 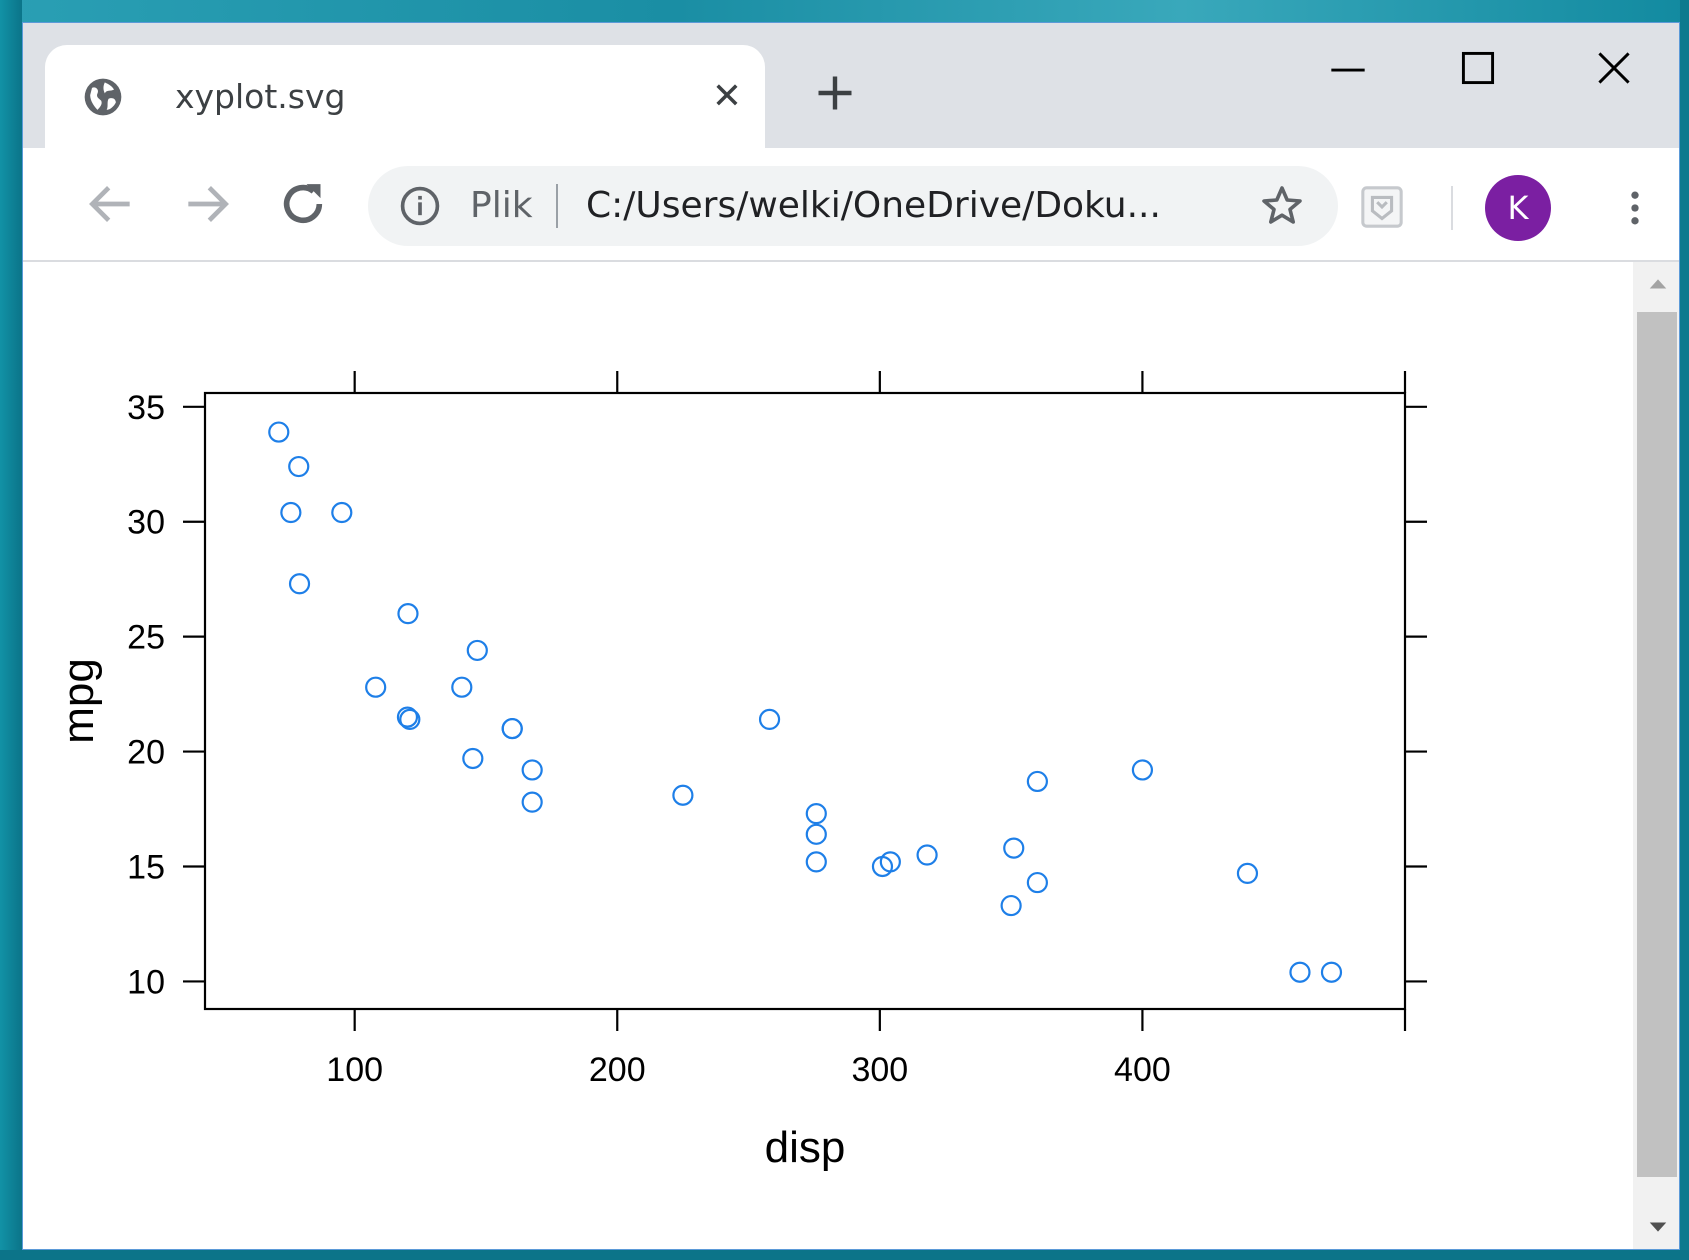 I want to click on y-tick-label: 25, so click(x=146, y=638).